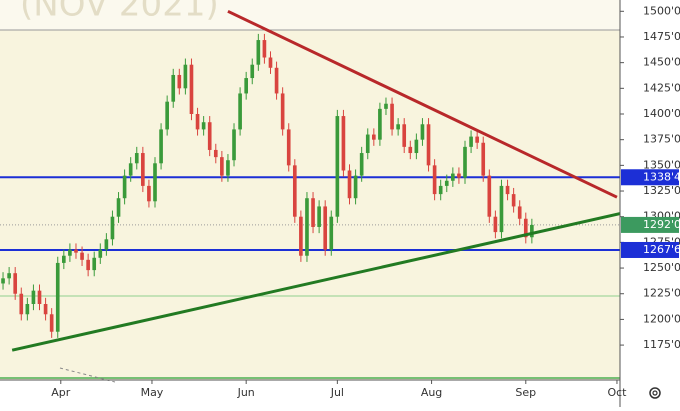 The image size is (680, 411). Describe the element at coordinates (661, 113) in the screenshot. I see `y-tick-label: 1400'0` at that location.